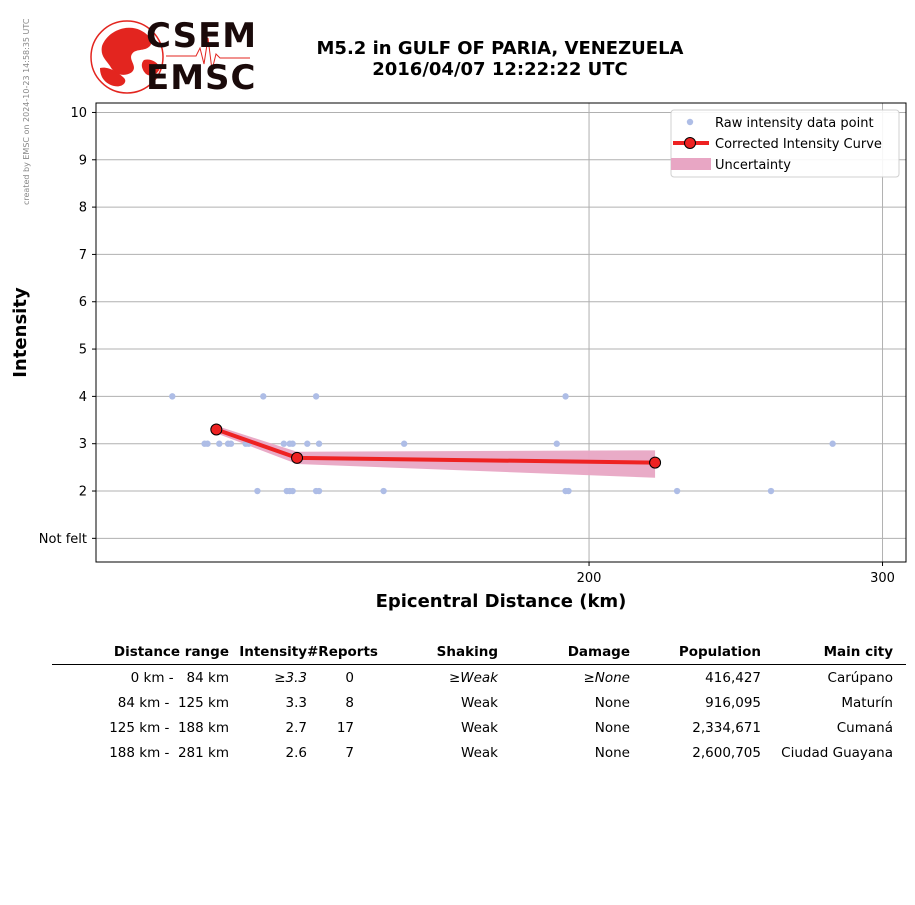 This screenshot has height=905, width=915. I want to click on header-damage: Damage, so click(598, 652).